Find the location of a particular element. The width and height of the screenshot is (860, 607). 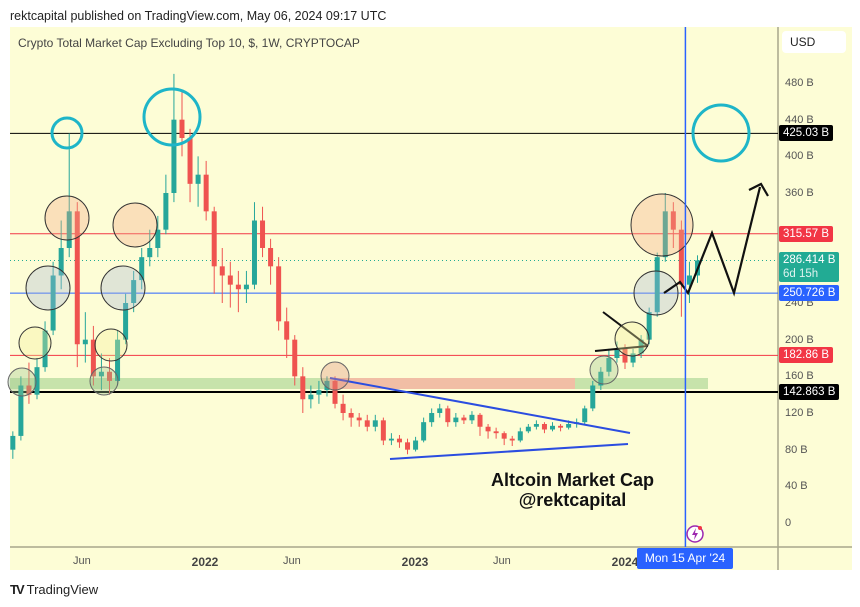

flag-lower-line is located at coordinates (621, 348).